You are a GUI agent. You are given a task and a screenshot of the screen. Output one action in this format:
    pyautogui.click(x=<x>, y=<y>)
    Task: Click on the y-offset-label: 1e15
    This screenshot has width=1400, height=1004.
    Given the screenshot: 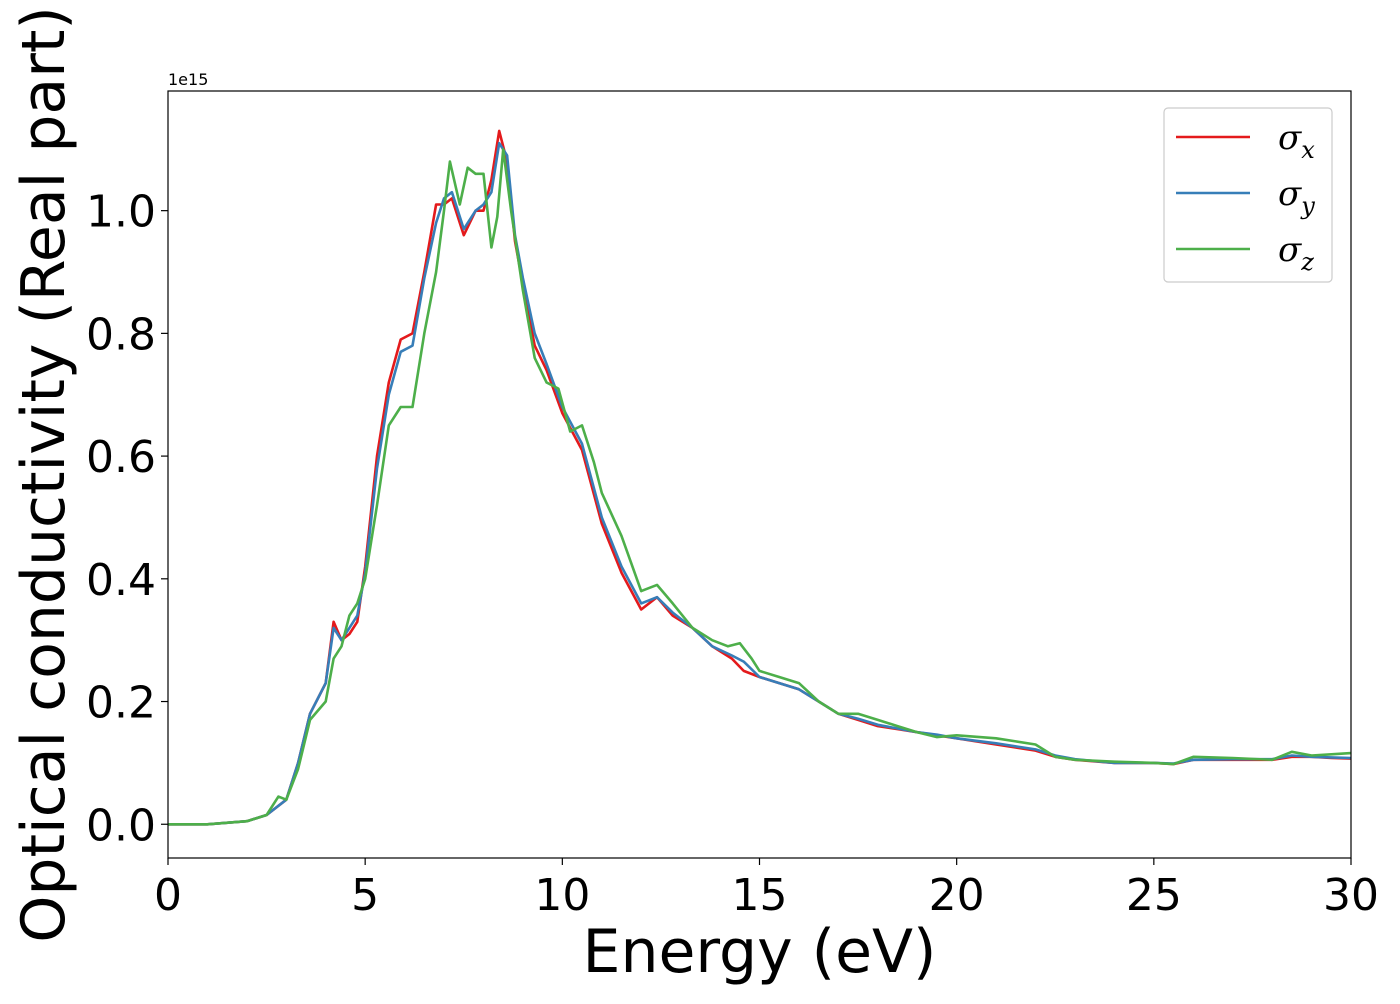 What is the action you would take?
    pyautogui.click(x=188, y=79)
    